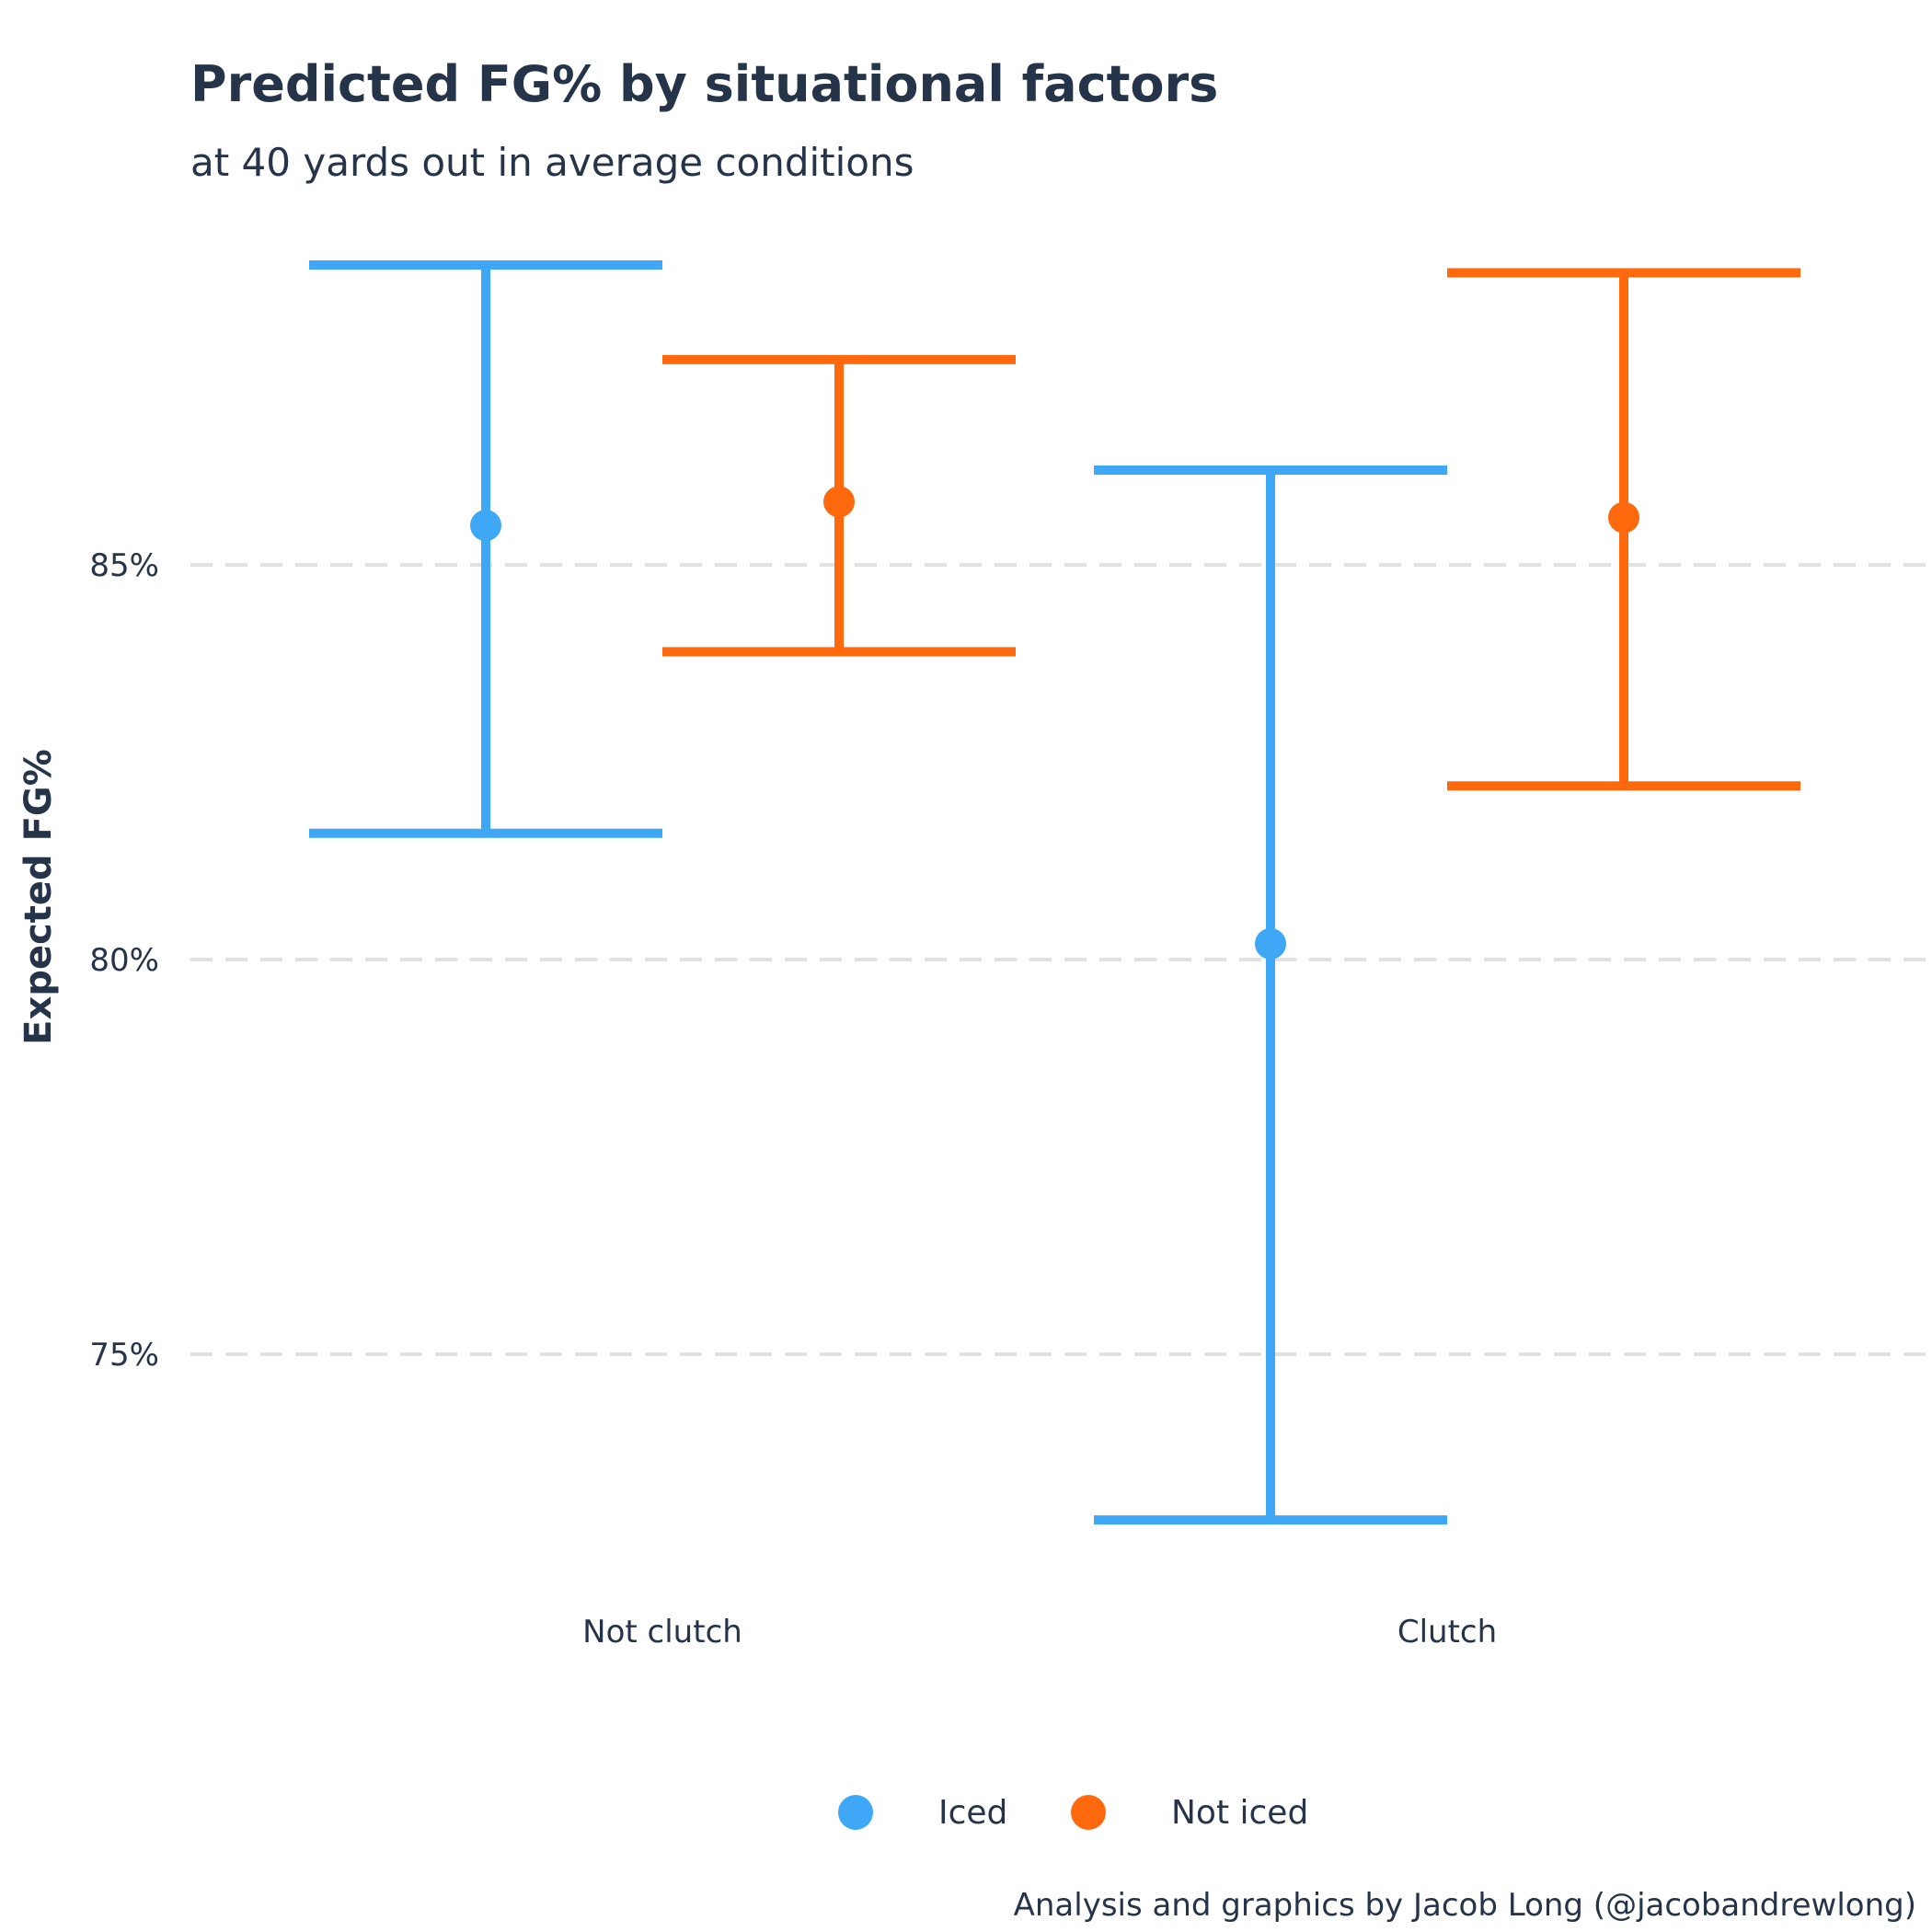  I want to click on x-tick-label: Not clutch, so click(662, 1632).